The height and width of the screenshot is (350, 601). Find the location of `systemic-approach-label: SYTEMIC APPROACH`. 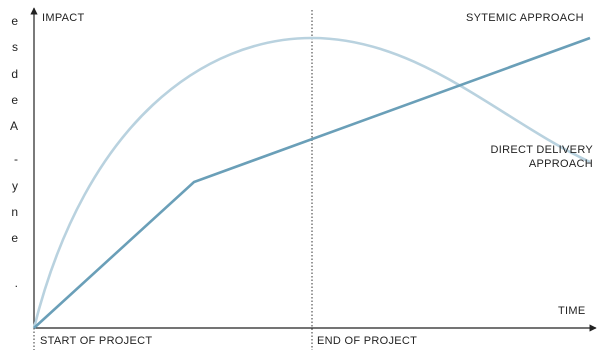

systemic-approach-label: SYTEMIC APPROACH is located at coordinates (525, 18).